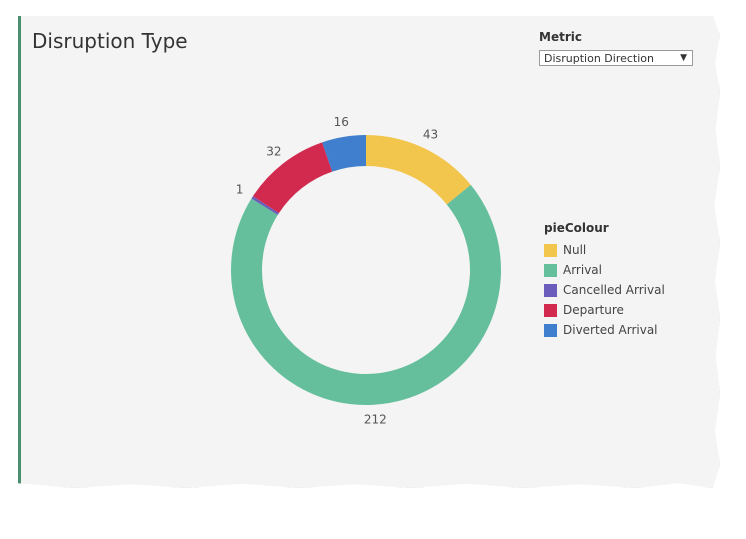 The image size is (746, 539). I want to click on data-label: 32, so click(273, 152).